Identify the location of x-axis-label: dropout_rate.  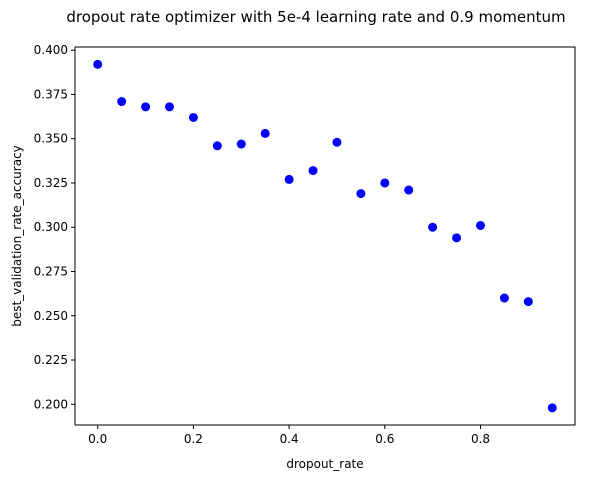
(324, 464).